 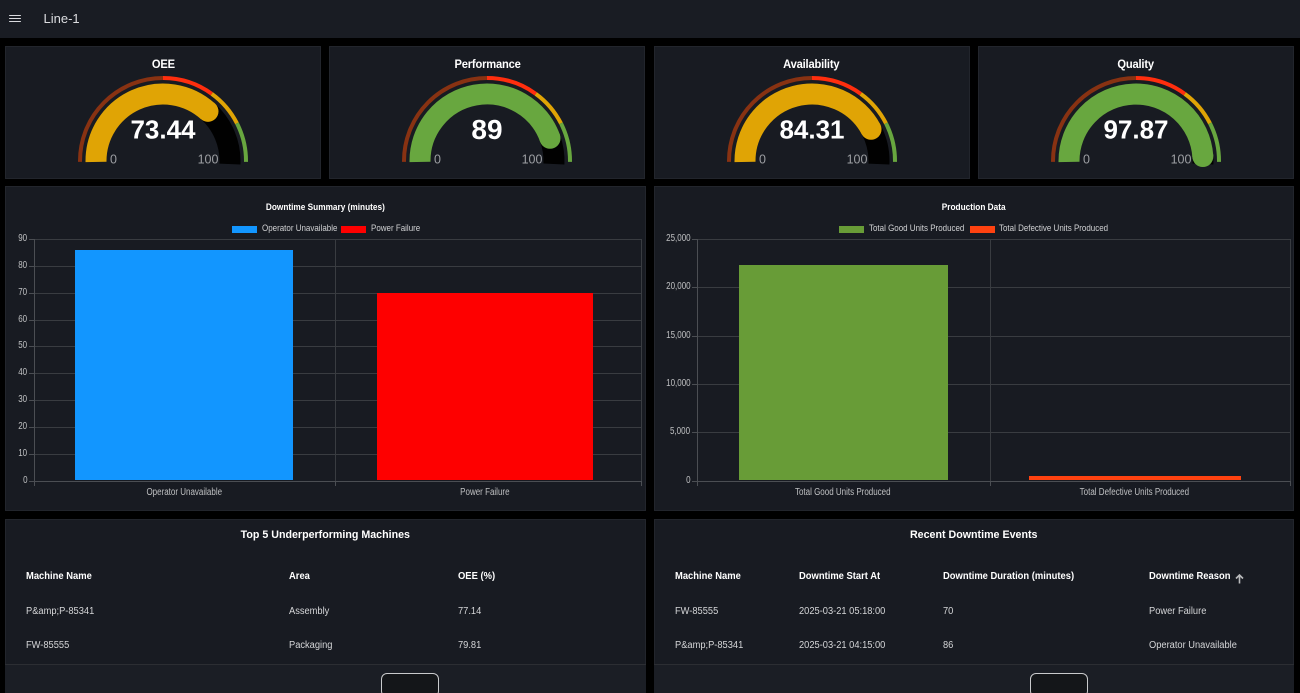 I want to click on svg-text: 73.44, so click(x=163, y=129).